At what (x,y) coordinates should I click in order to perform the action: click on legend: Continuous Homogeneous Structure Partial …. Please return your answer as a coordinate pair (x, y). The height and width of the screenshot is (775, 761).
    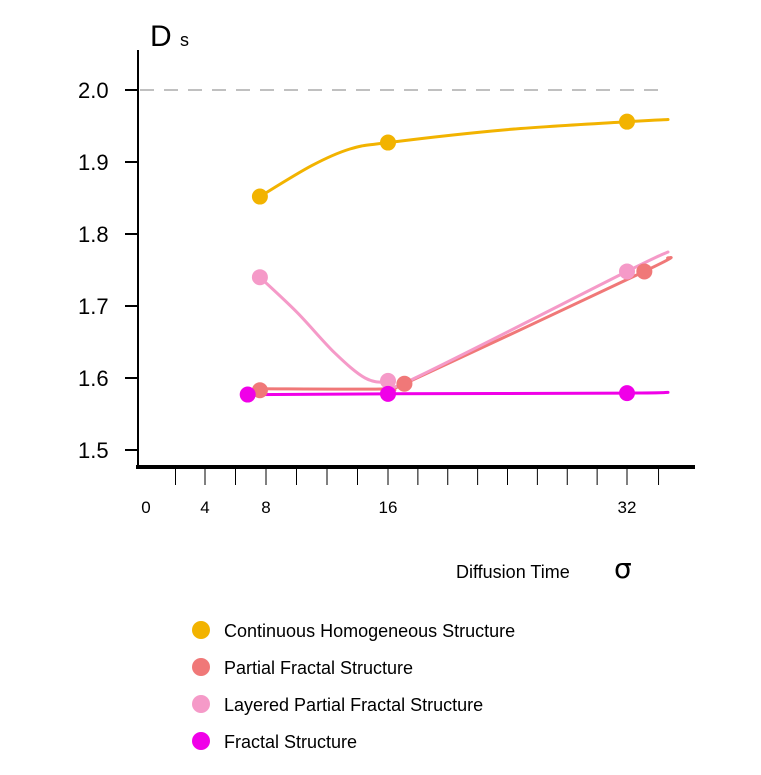
    Looking at the image, I should click on (353, 686).